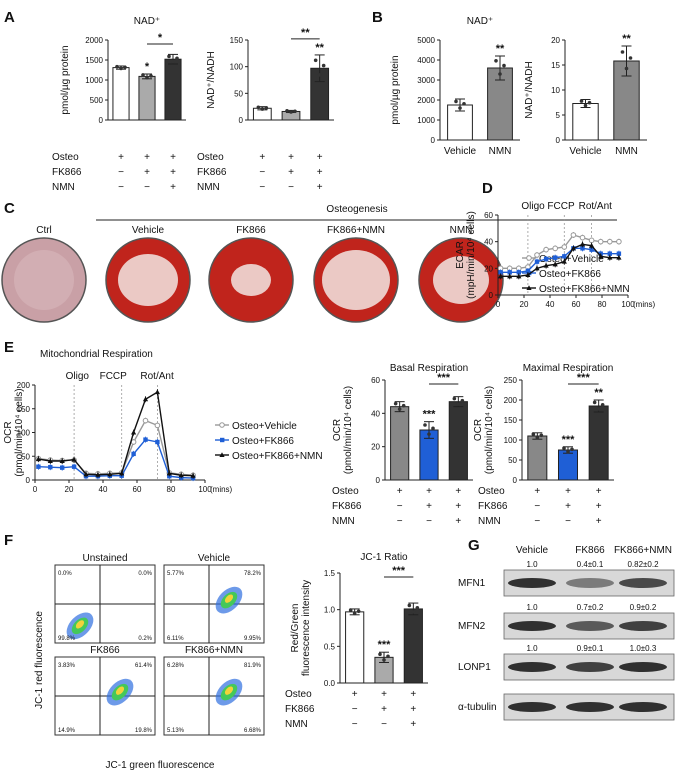 This screenshot has width=685, height=778. What do you see at coordinates (555, 90) in the screenshot?
I see `b-ratio-ytick-label: 10` at bounding box center [555, 90].